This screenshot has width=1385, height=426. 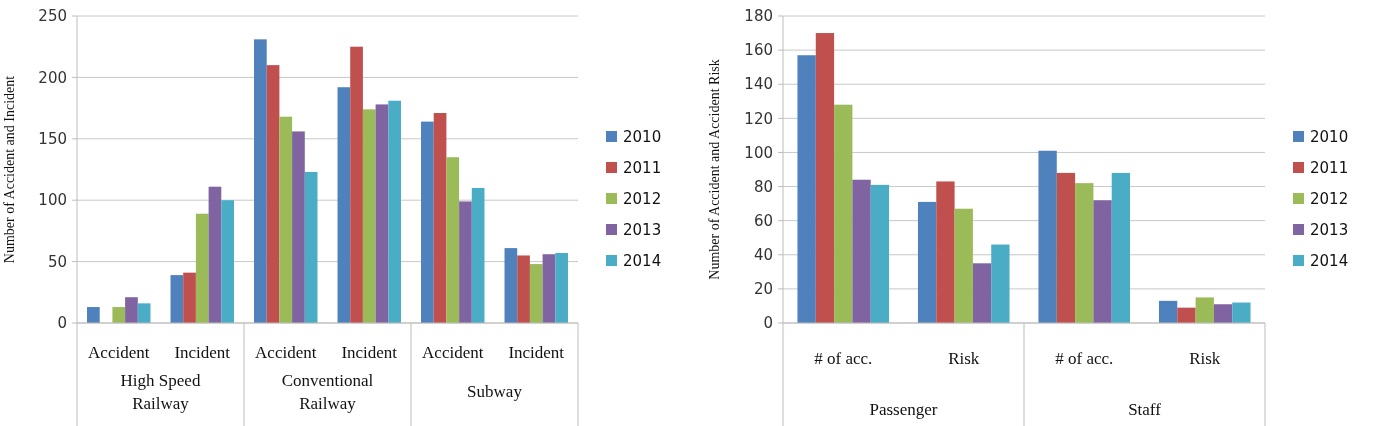 What do you see at coordinates (1145, 409) in the screenshot?
I see `text: Staff` at bounding box center [1145, 409].